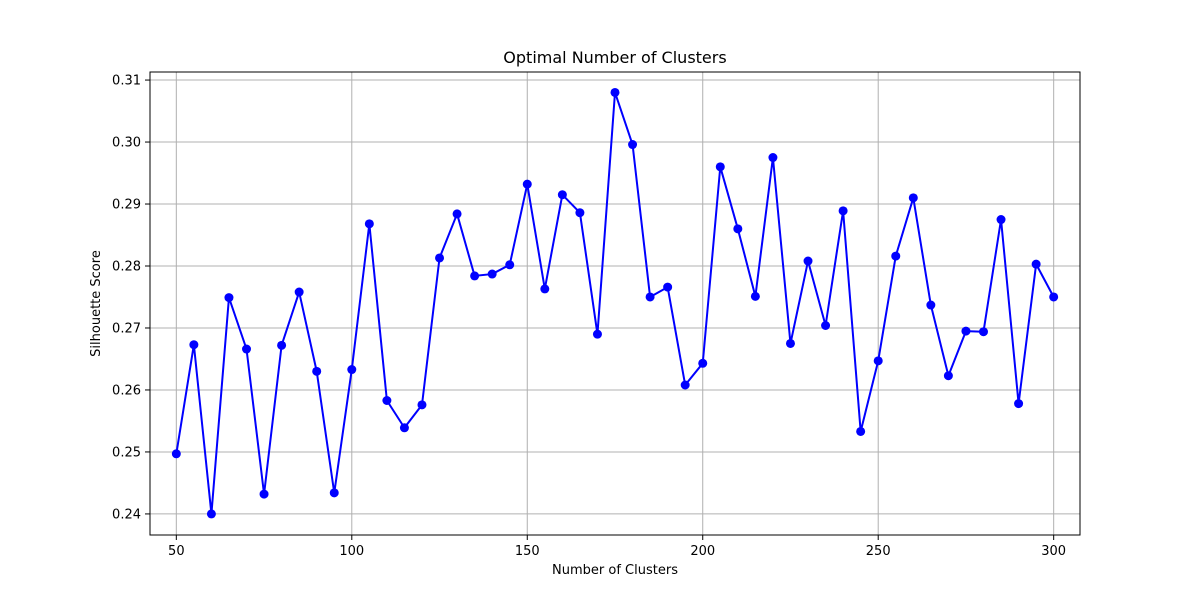 Image resolution: width=1200 pixels, height=600 pixels. Describe the element at coordinates (351, 551) in the screenshot. I see `x-tick-label: 100` at that location.